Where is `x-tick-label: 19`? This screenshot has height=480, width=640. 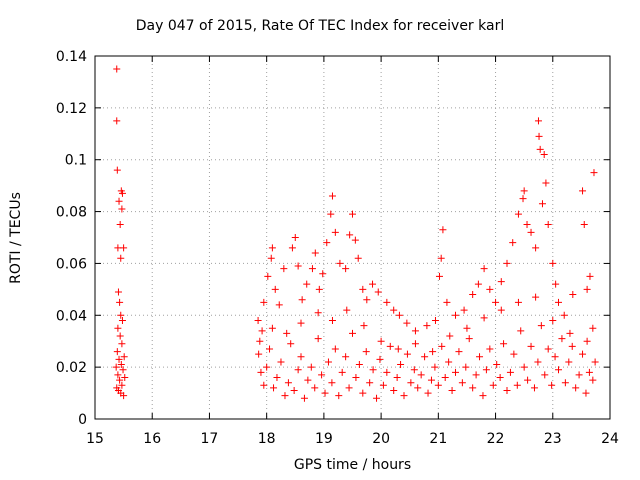 x-tick-label: 19 is located at coordinates (324, 439).